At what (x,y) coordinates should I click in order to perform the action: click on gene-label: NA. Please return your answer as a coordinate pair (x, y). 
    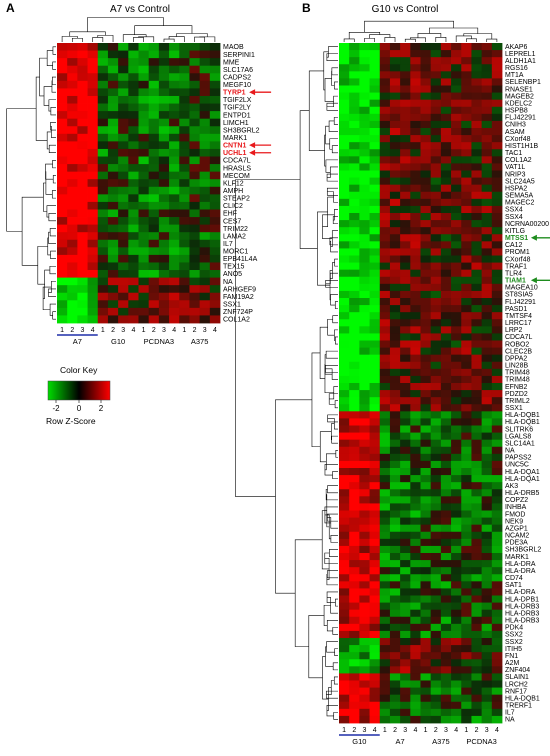
    Looking at the image, I should click on (228, 282).